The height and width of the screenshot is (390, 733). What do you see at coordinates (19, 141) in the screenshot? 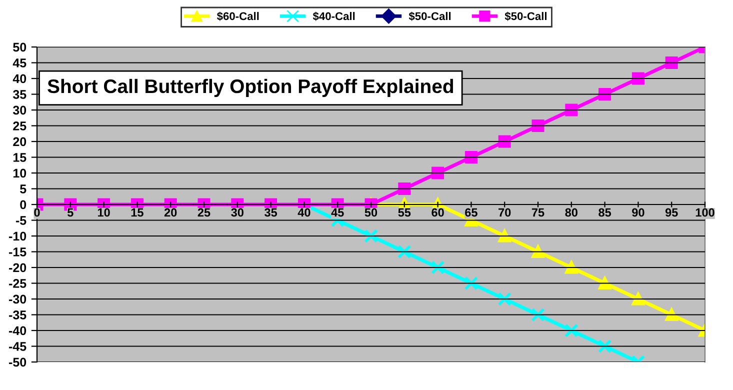
I see `y-tick-label: 20` at bounding box center [19, 141].